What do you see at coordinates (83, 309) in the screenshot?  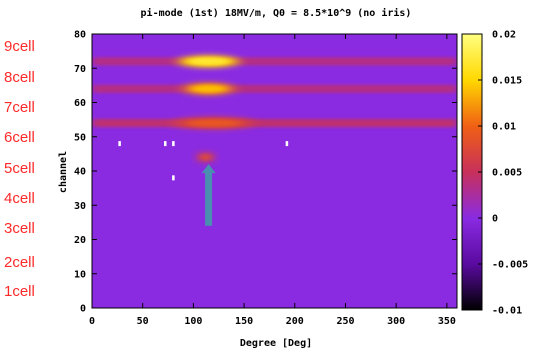 I see `y-tick-label-0: 0` at bounding box center [83, 309].